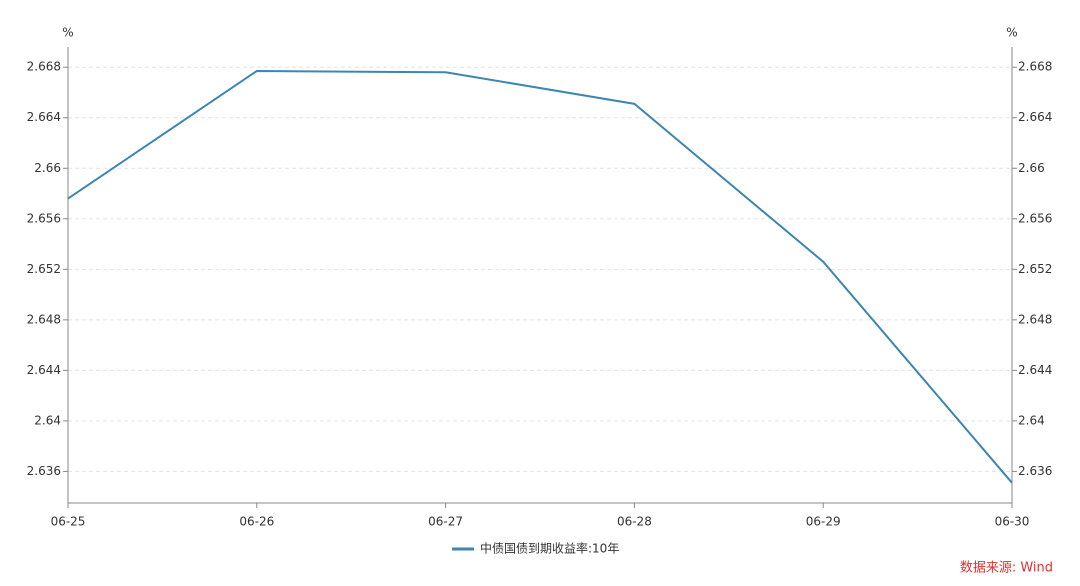  What do you see at coordinates (445, 522) in the screenshot?
I see `x-tick-label: 06-27` at bounding box center [445, 522].